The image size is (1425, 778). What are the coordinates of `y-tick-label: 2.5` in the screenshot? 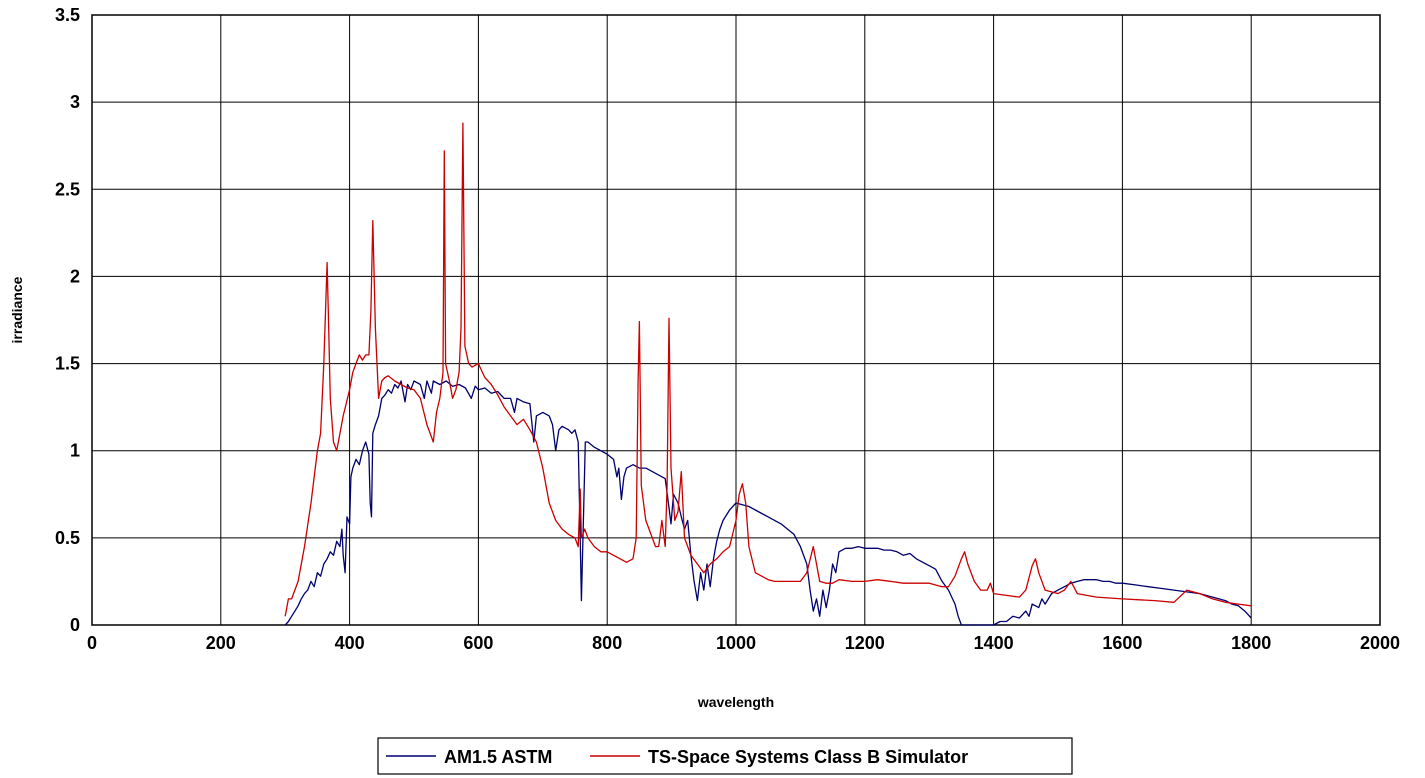 It's located at (67, 189).